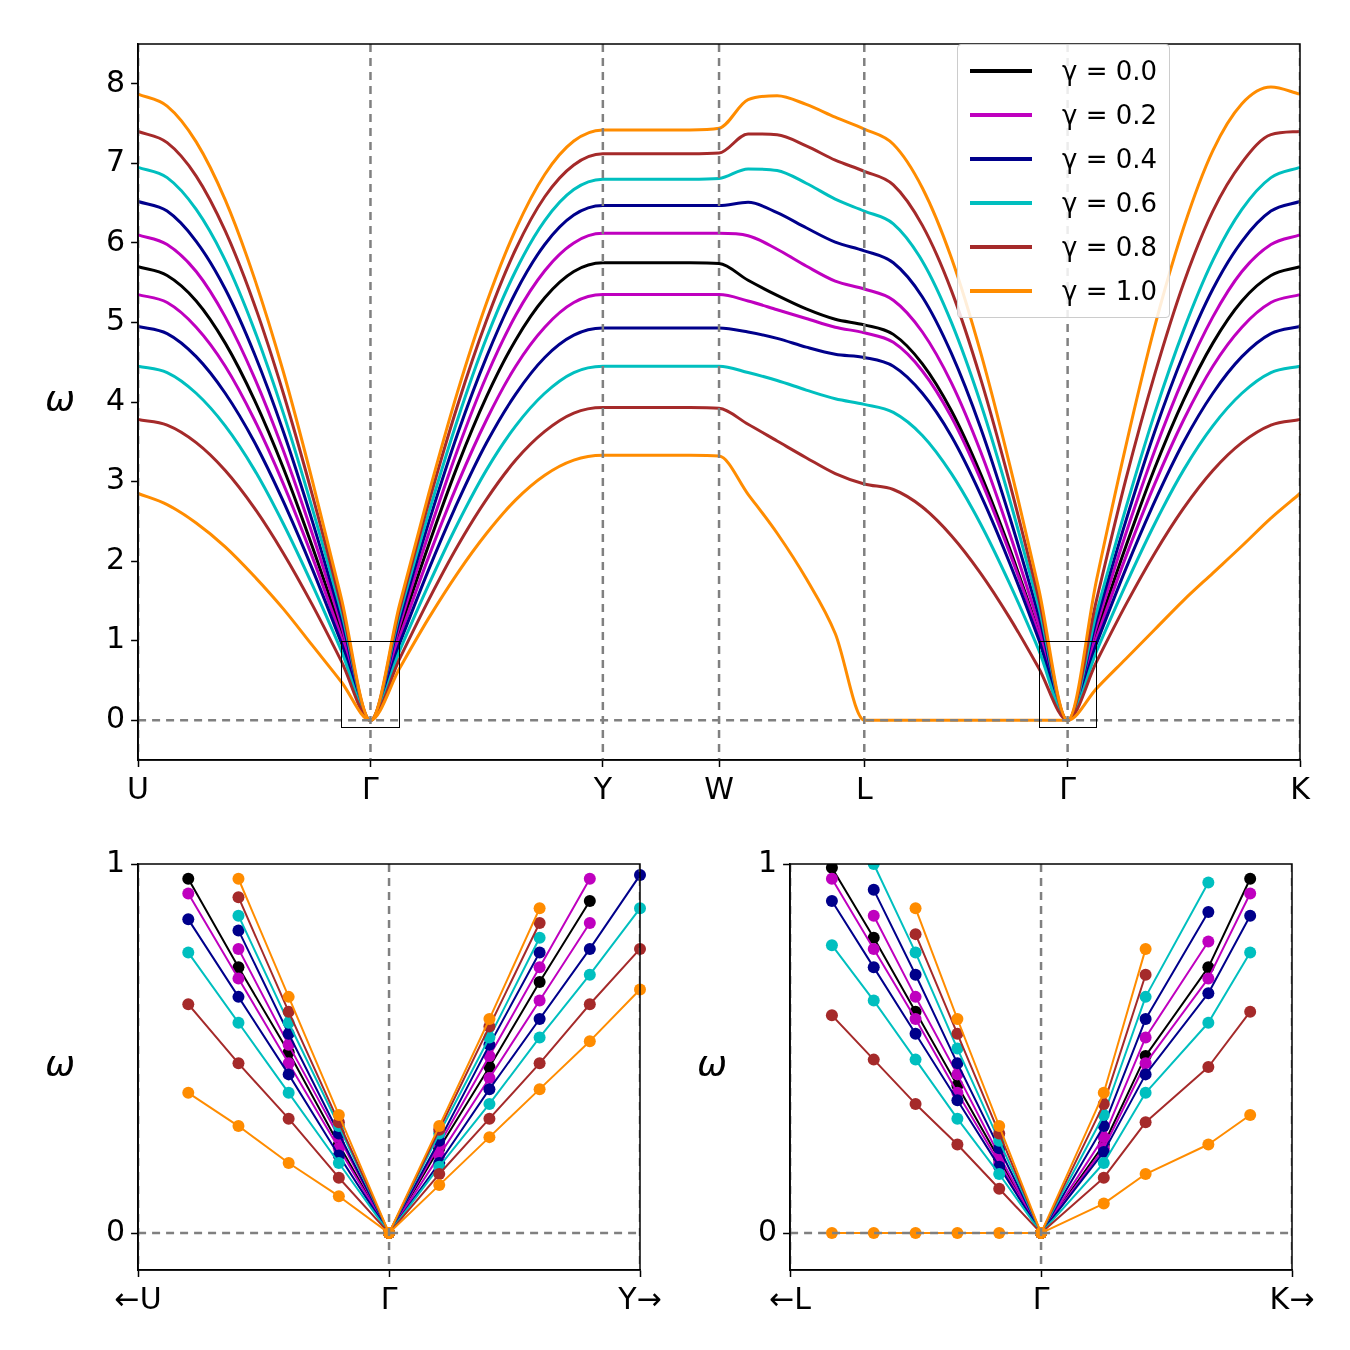  I want to click on y-tick-label: 5, so click(115, 320).